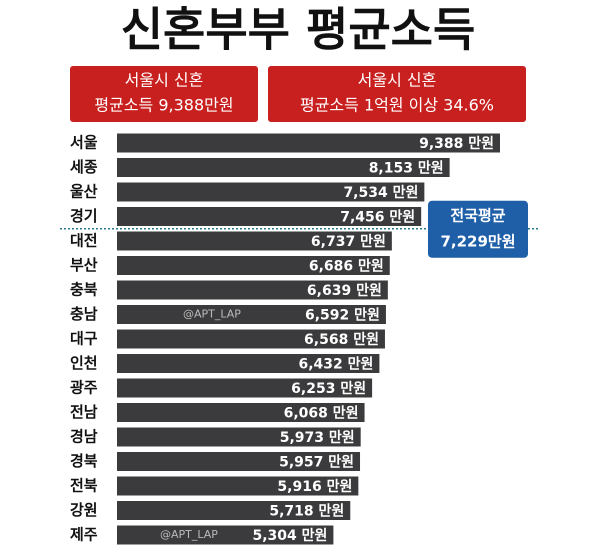  What do you see at coordinates (84, 339) in the screenshot?
I see `category-label: 대구` at bounding box center [84, 339].